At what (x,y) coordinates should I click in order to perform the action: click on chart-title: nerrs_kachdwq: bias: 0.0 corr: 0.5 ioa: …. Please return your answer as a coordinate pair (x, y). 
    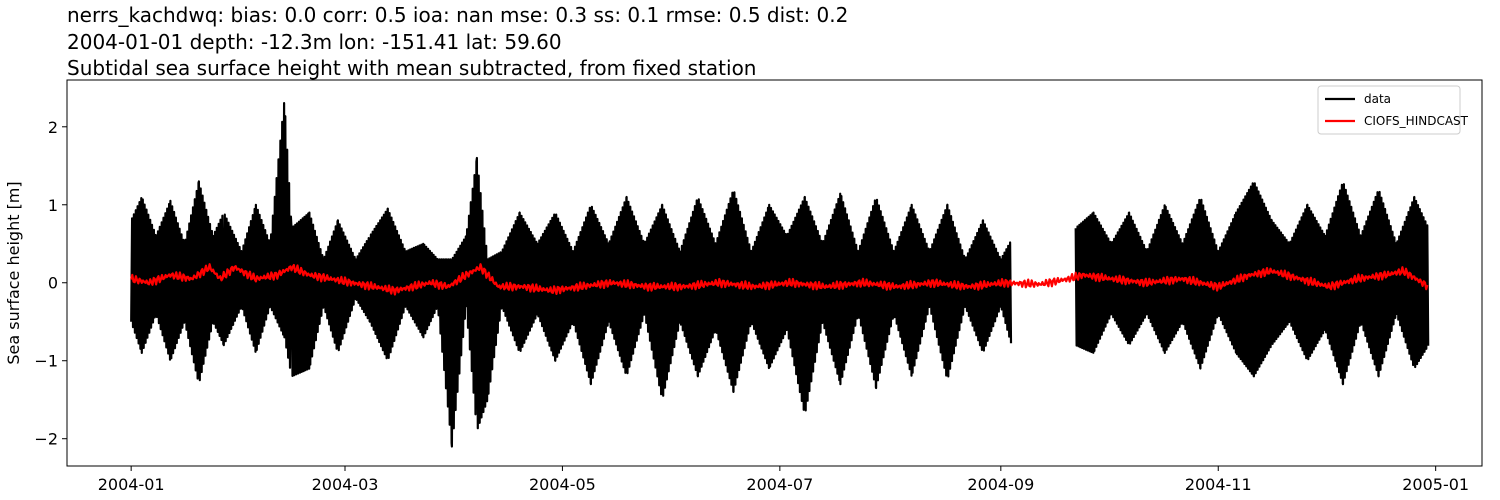
    Looking at the image, I should click on (457, 41).